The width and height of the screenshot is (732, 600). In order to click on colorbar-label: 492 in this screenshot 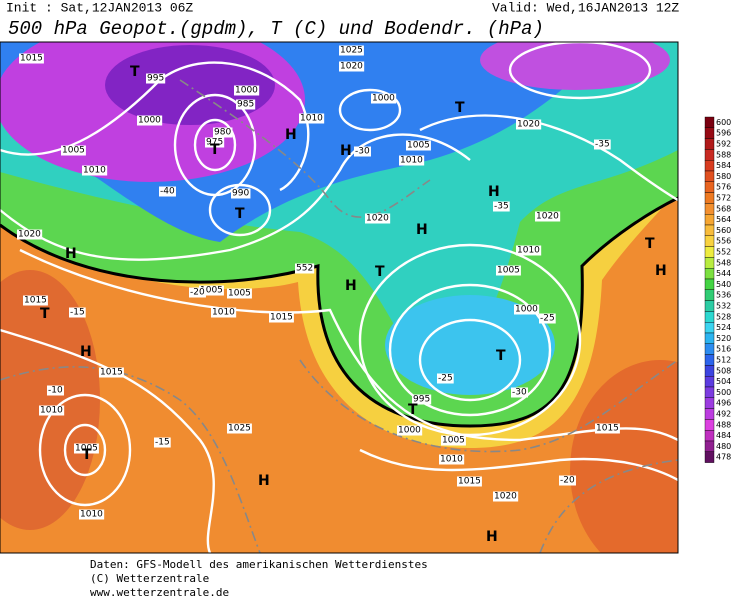, I will do `click(723, 414)`.